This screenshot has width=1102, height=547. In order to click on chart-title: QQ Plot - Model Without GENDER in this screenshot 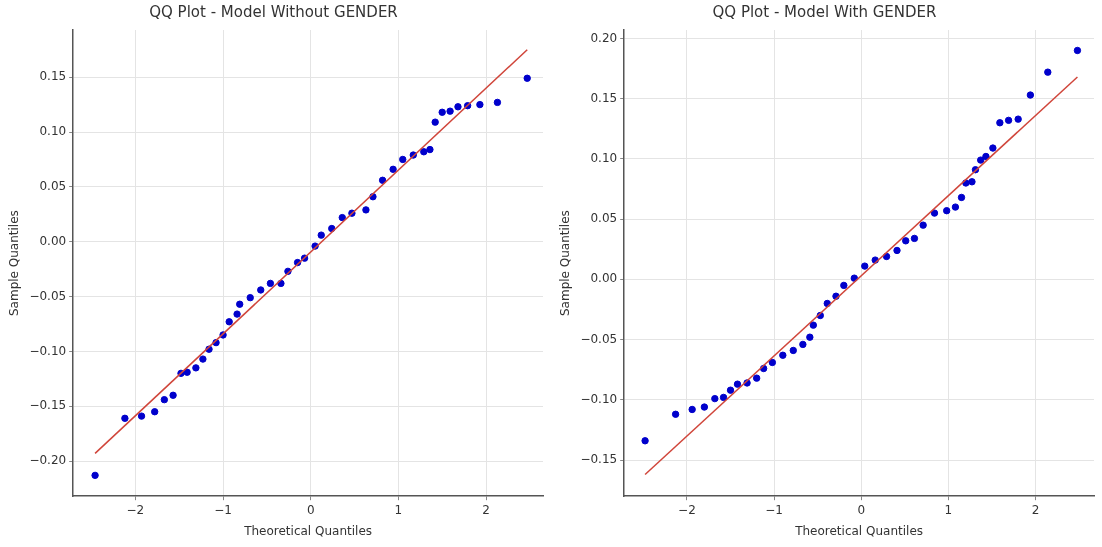, I will do `click(273, 11)`.